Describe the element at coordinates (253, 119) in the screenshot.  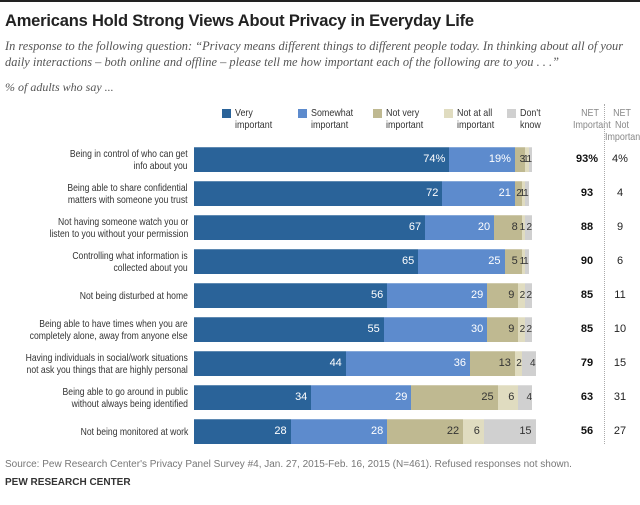
I see `legend-label: Very important` at that location.